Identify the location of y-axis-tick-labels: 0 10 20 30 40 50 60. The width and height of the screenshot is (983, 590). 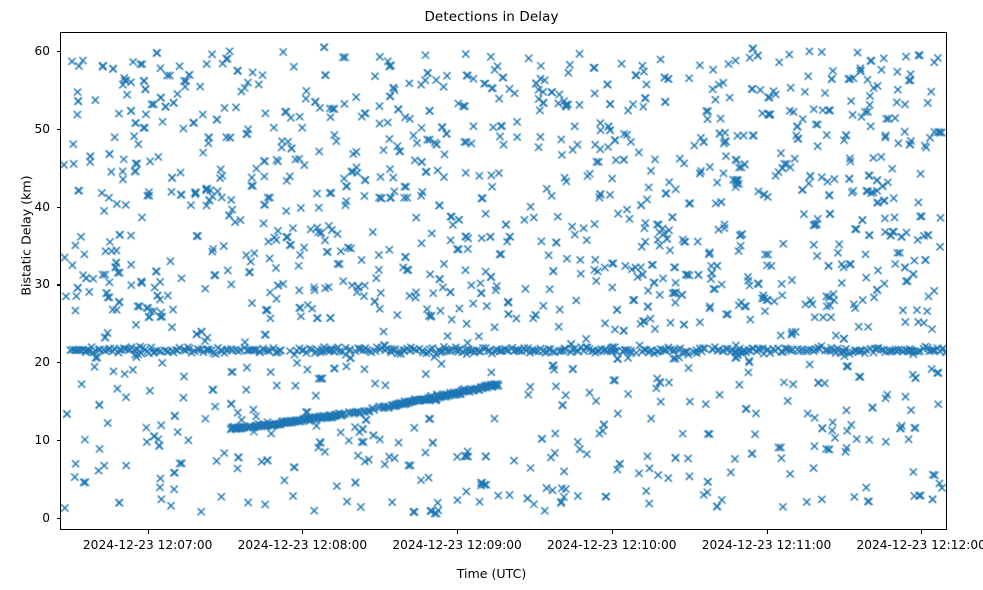
(25, 281).